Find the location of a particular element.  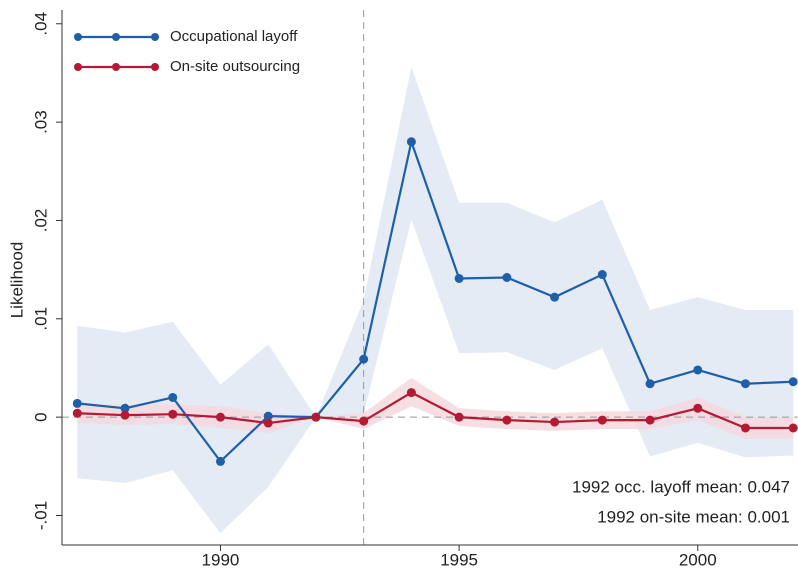

y-tick-label: 0 is located at coordinates (40, 416).